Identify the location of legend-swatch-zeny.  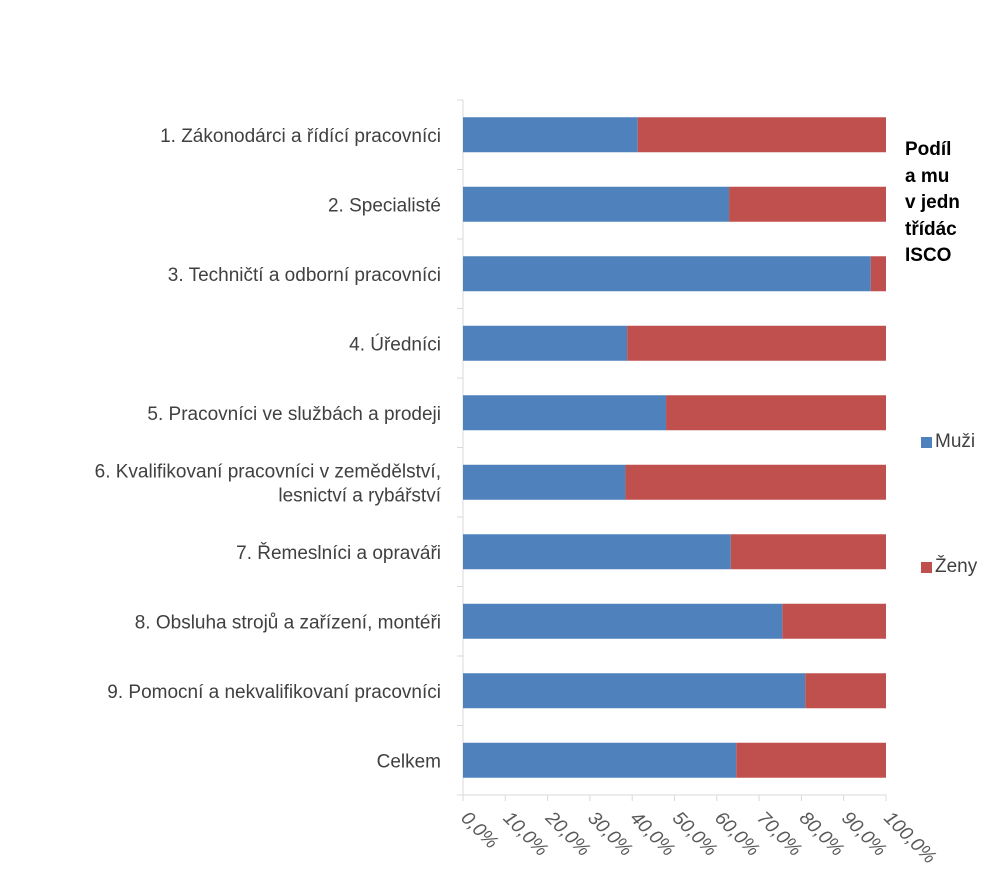
(926, 567).